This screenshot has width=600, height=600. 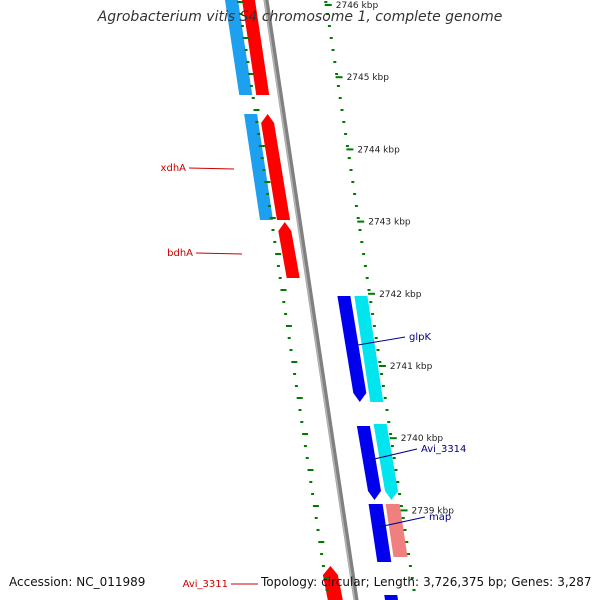 I want to click on scale-tick-label: 2741 kbp, so click(x=411, y=367).